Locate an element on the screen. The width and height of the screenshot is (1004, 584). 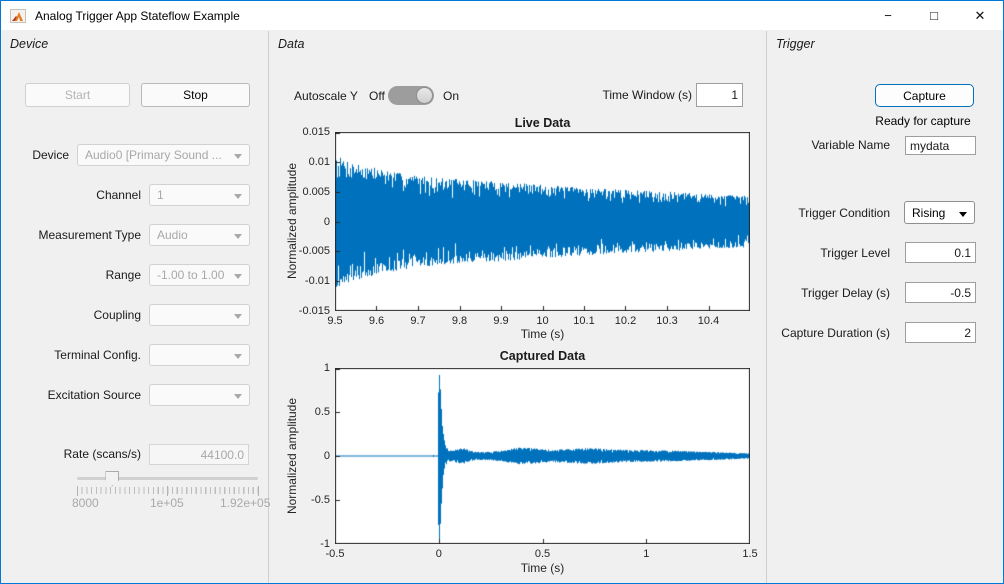
slider-max-label: 1.92e+05 is located at coordinates (245, 503).